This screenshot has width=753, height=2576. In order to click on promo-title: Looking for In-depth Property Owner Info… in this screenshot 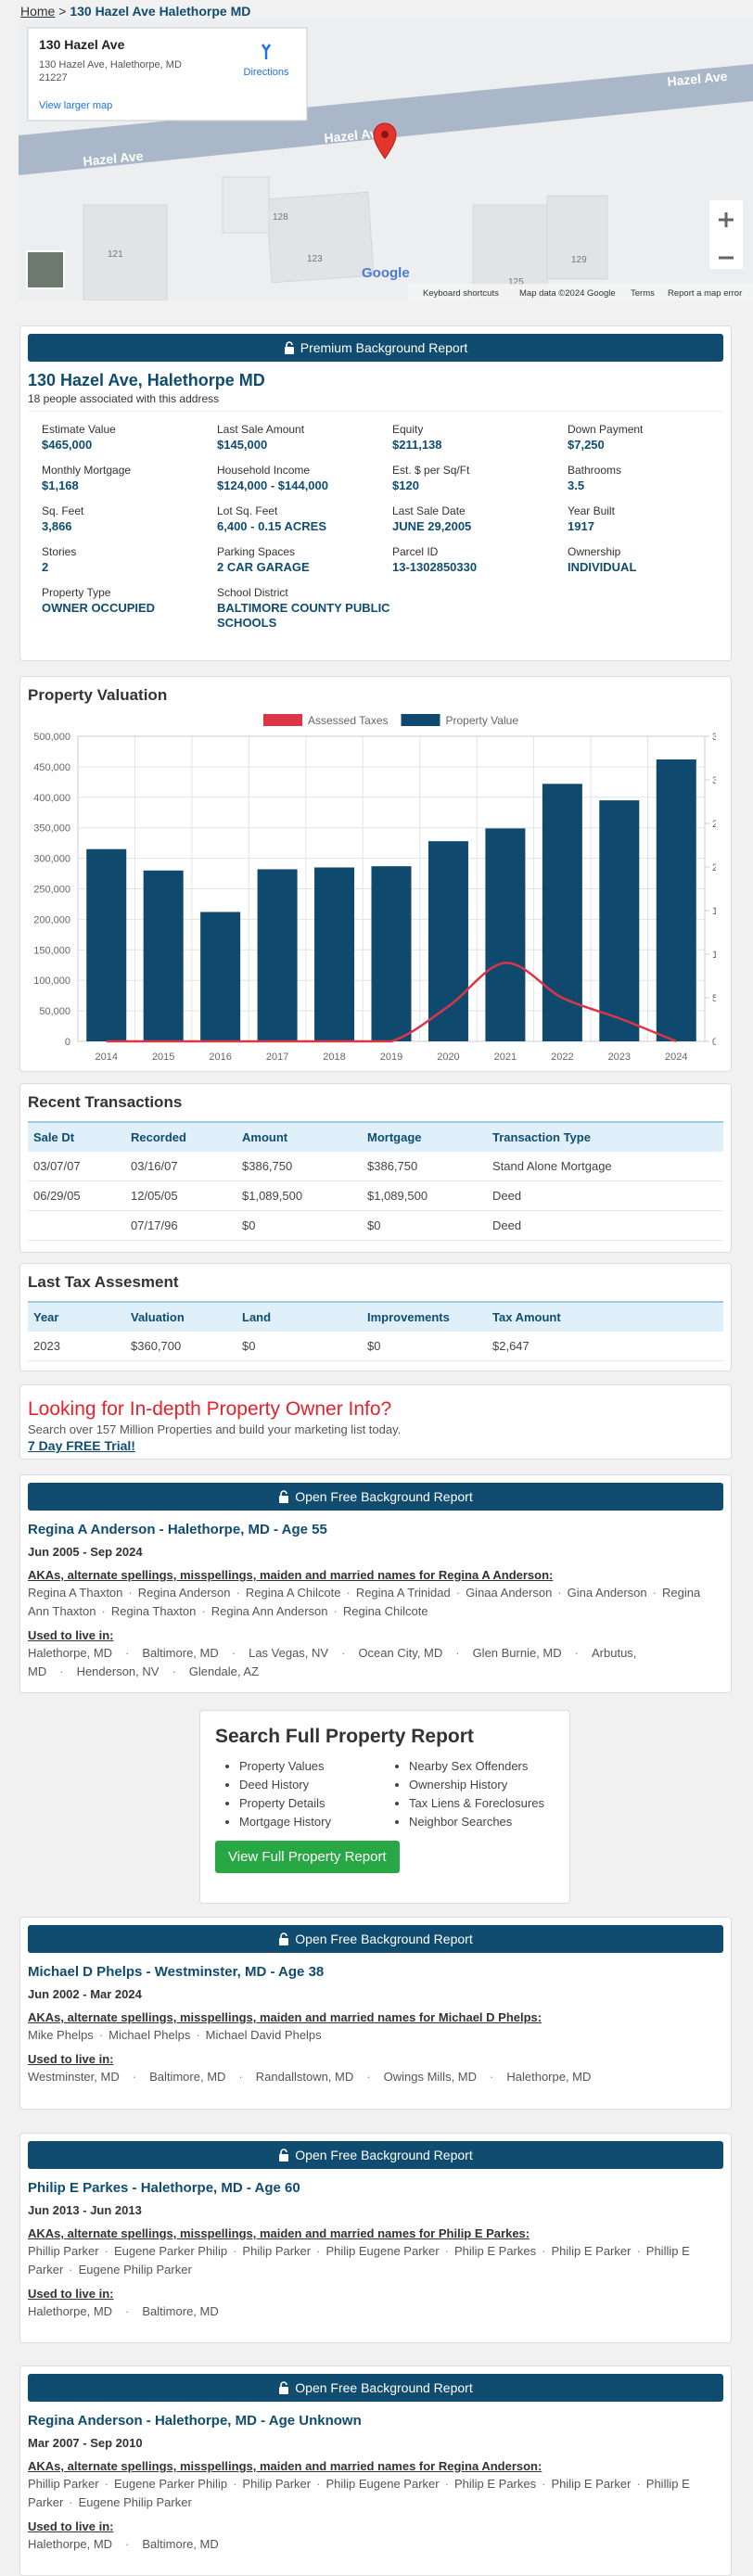, I will do `click(210, 1409)`.